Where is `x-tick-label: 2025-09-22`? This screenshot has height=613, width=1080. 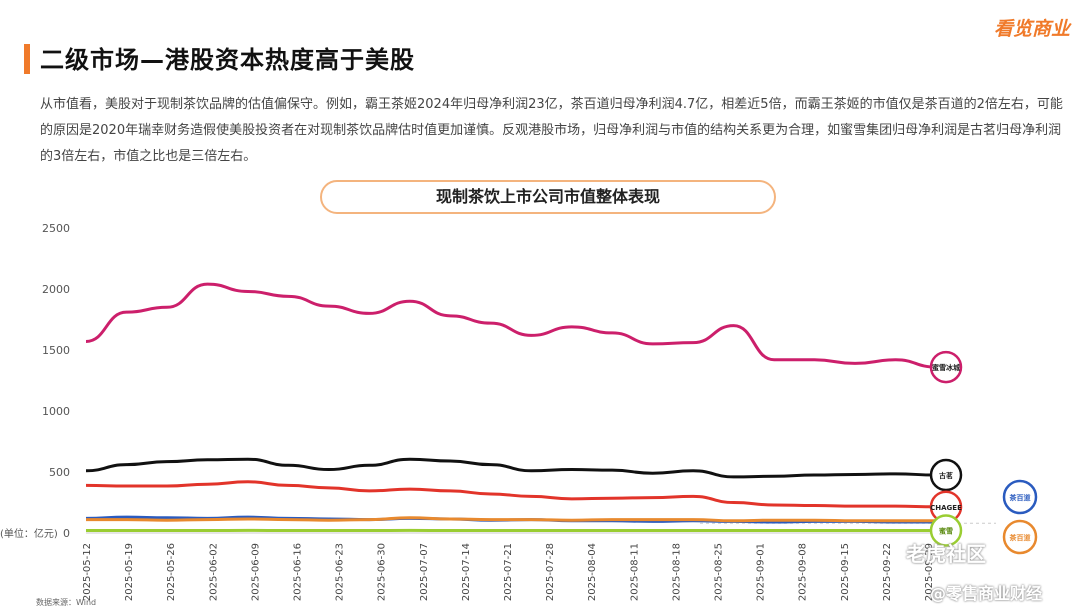 x-tick-label: 2025-09-22 is located at coordinates (887, 572).